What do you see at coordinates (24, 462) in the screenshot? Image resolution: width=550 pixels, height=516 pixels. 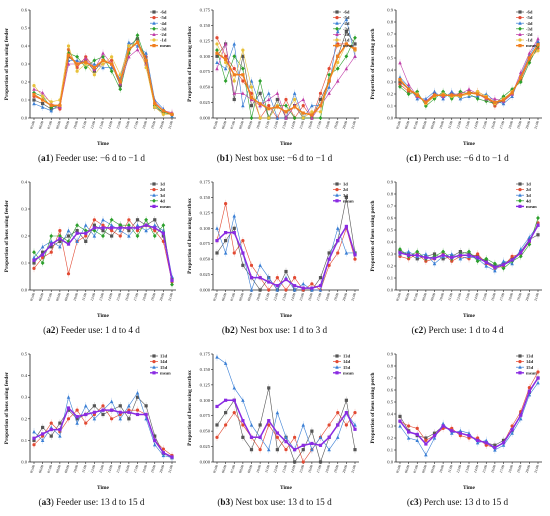 I see `y-tick-label: 0.0` at bounding box center [24, 462].